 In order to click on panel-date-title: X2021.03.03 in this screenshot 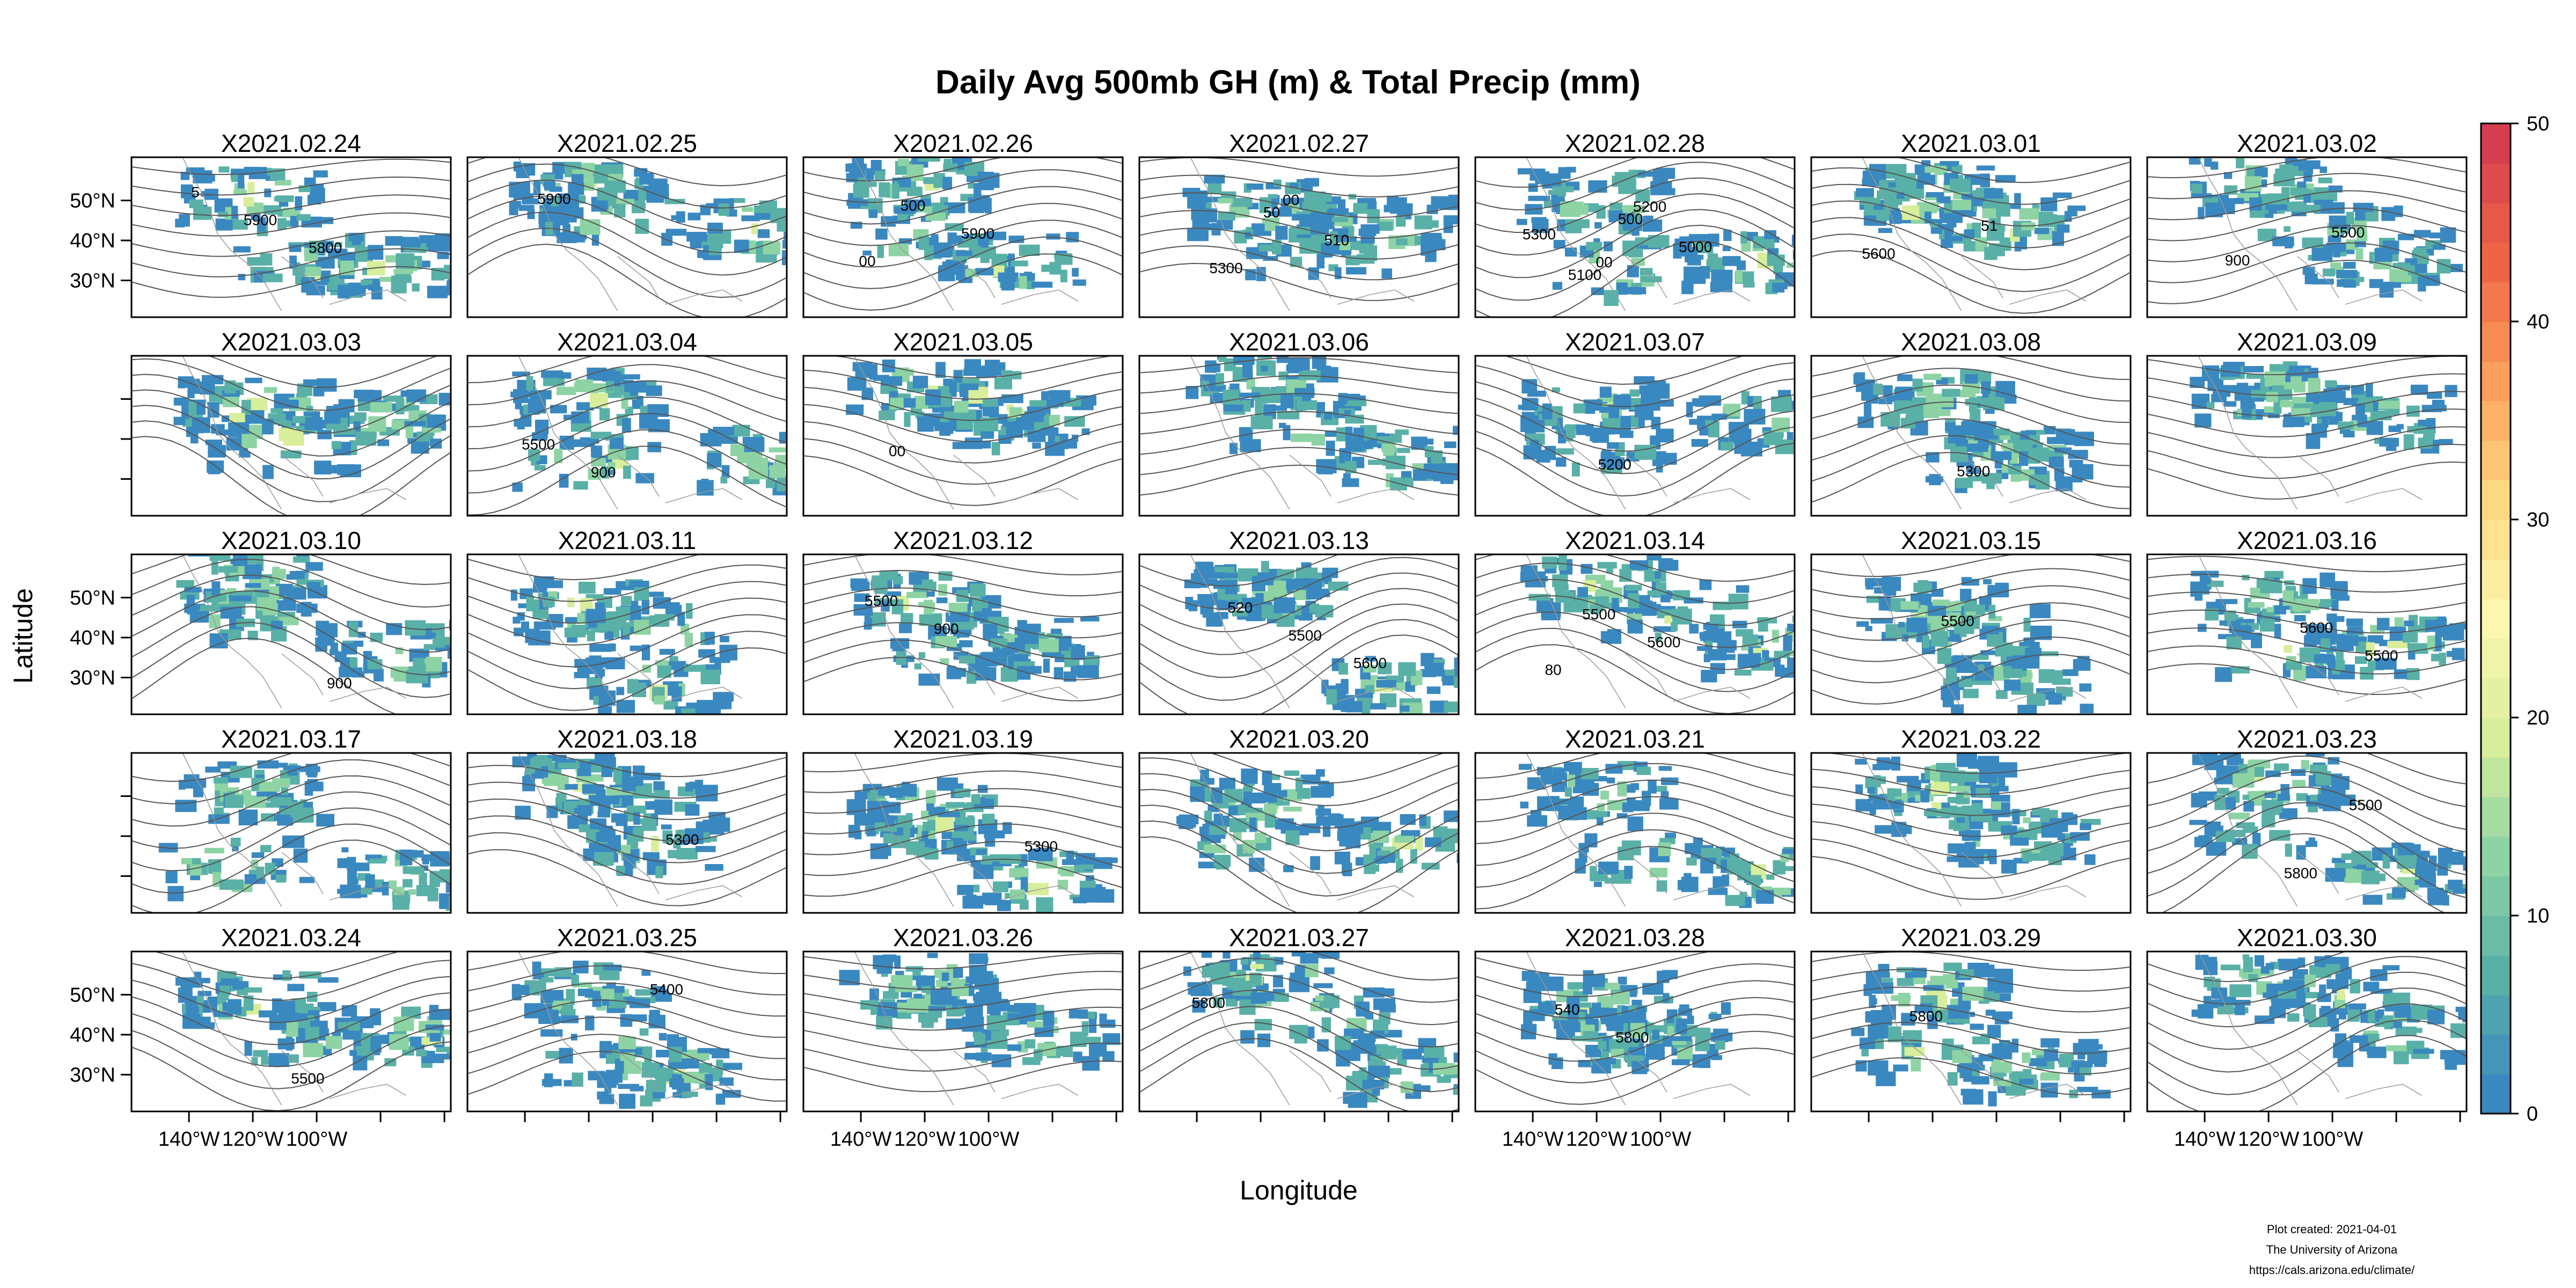, I will do `click(291, 342)`.